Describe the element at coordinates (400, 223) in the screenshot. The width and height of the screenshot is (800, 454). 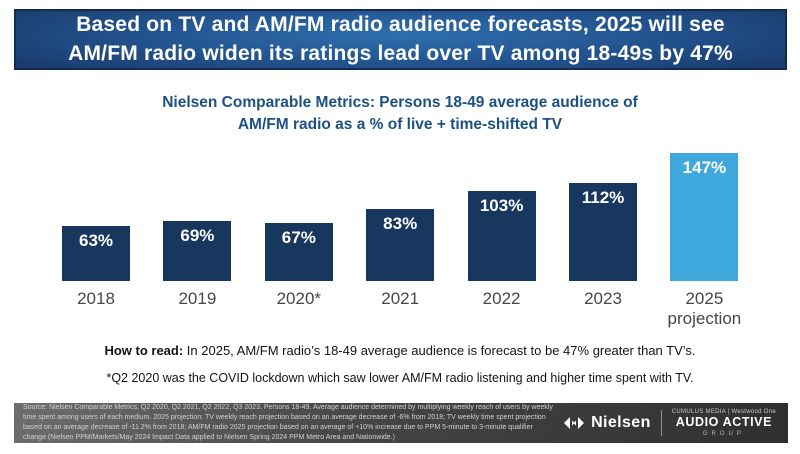
I see `bar-value-label: 83%` at that location.